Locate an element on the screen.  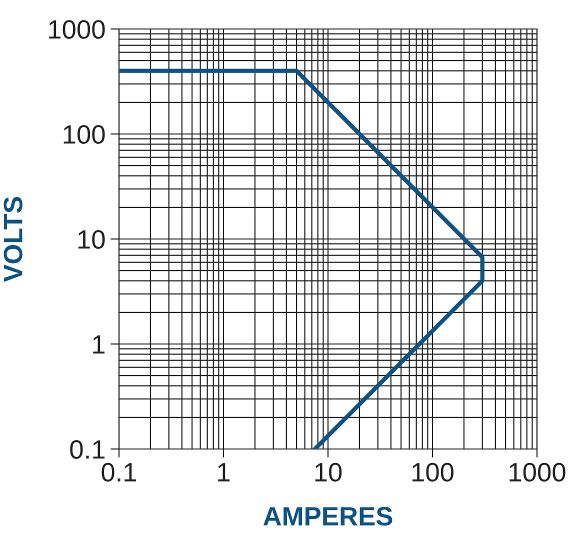
x-tick-label: 1 is located at coordinates (224, 472).